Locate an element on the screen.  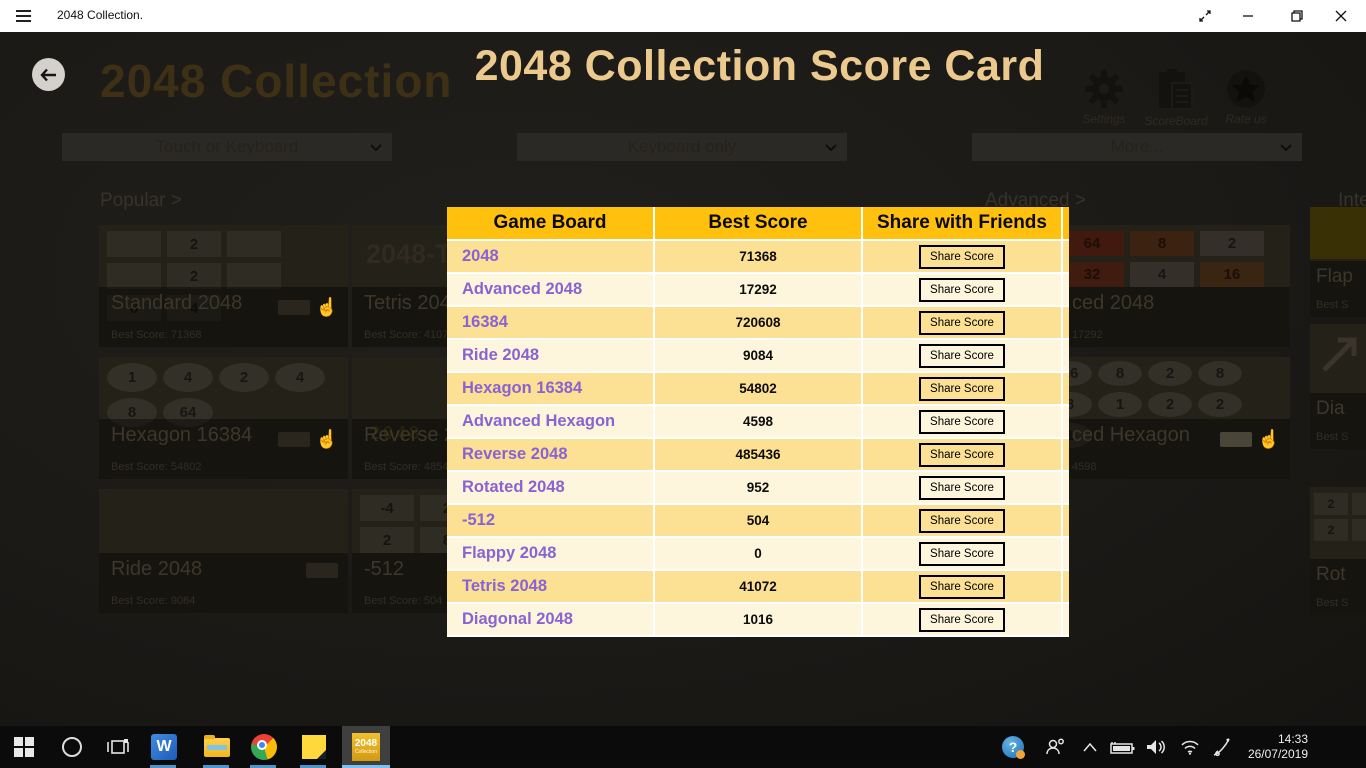
tile-caption: Dia Best S is located at coordinates (1338, 421).